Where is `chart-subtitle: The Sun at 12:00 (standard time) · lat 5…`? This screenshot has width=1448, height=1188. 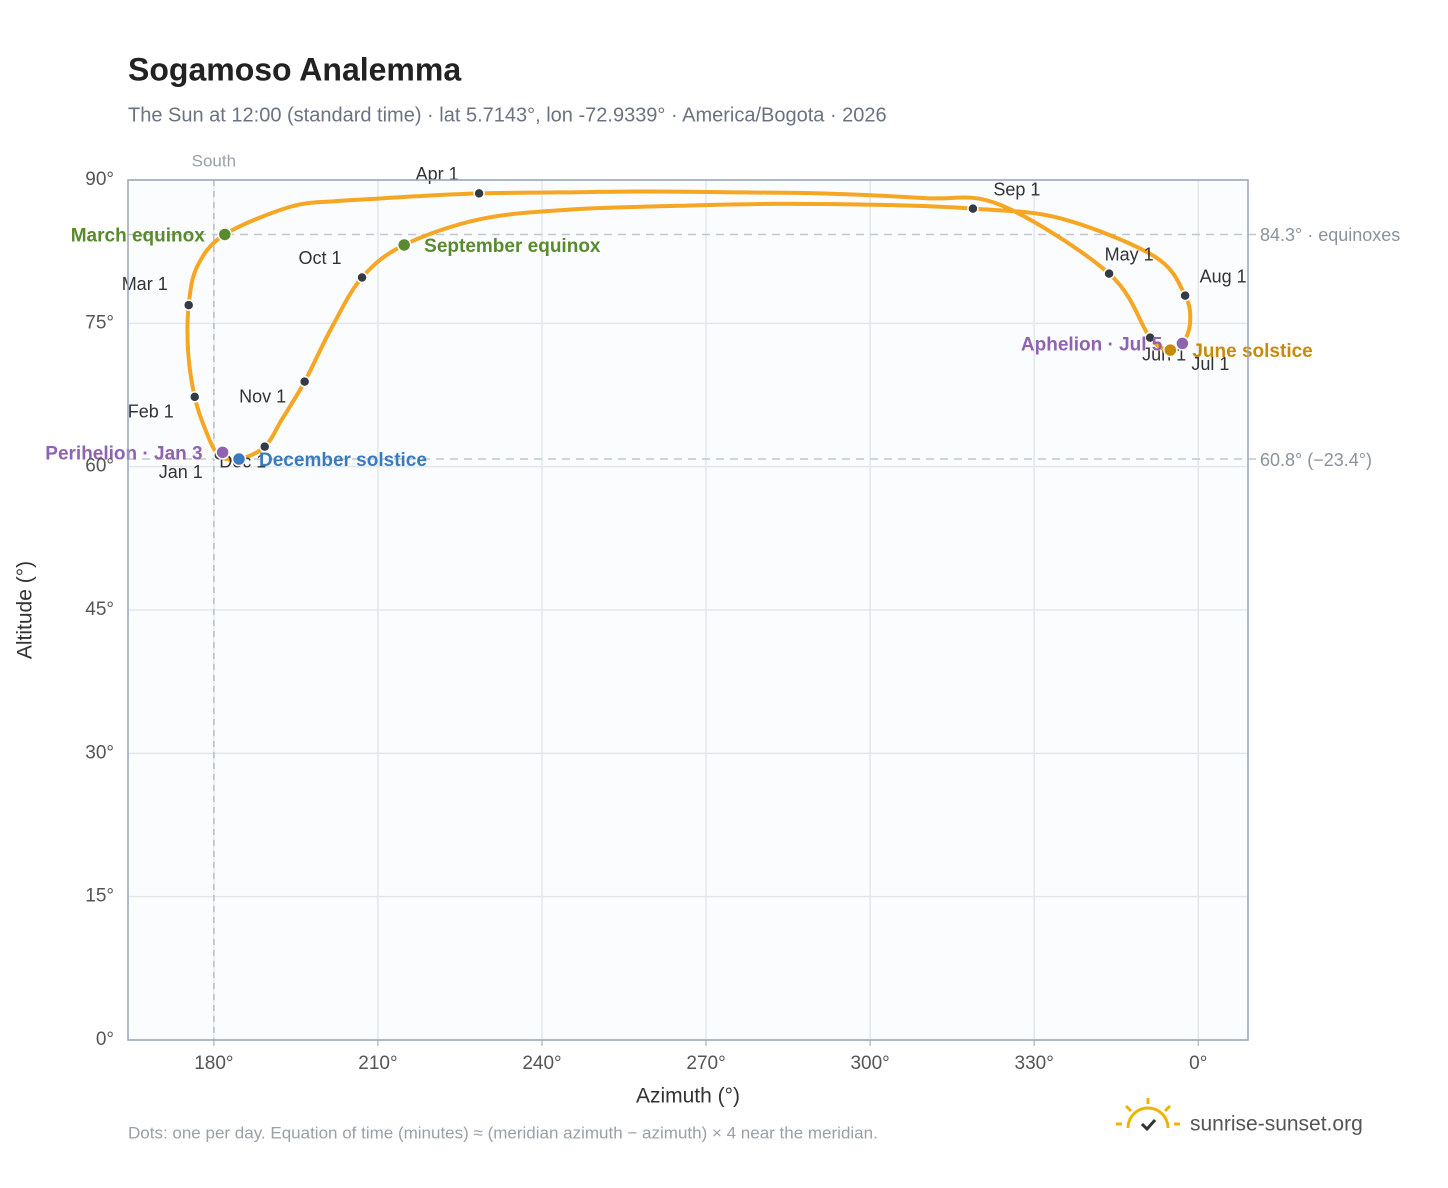 chart-subtitle: The Sun at 12:00 (standard time) · lat 5… is located at coordinates (507, 115).